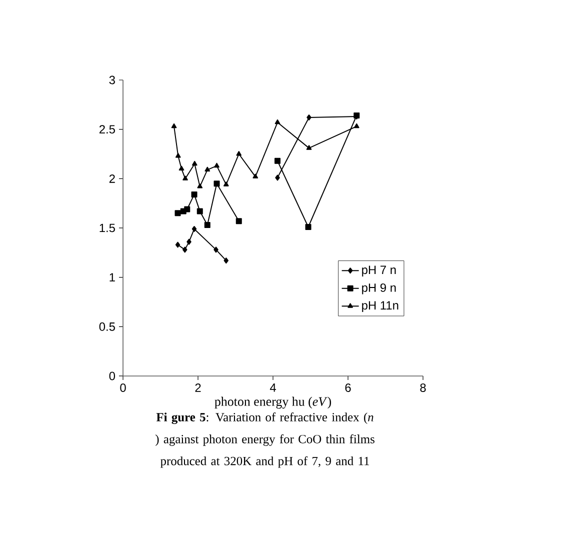 The height and width of the screenshot is (559, 574). What do you see at coordinates (380, 306) in the screenshot?
I see `legend-label: pH 11n` at bounding box center [380, 306].